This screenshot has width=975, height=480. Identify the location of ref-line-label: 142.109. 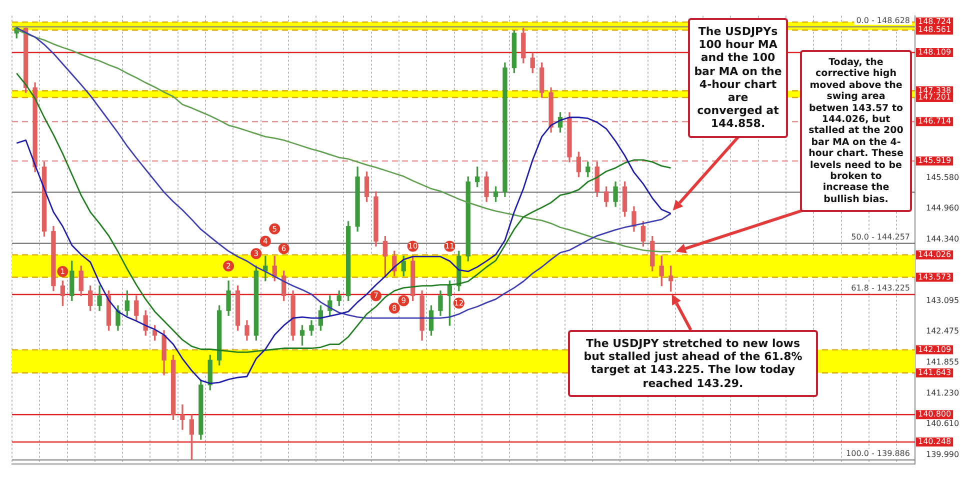
(935, 349).